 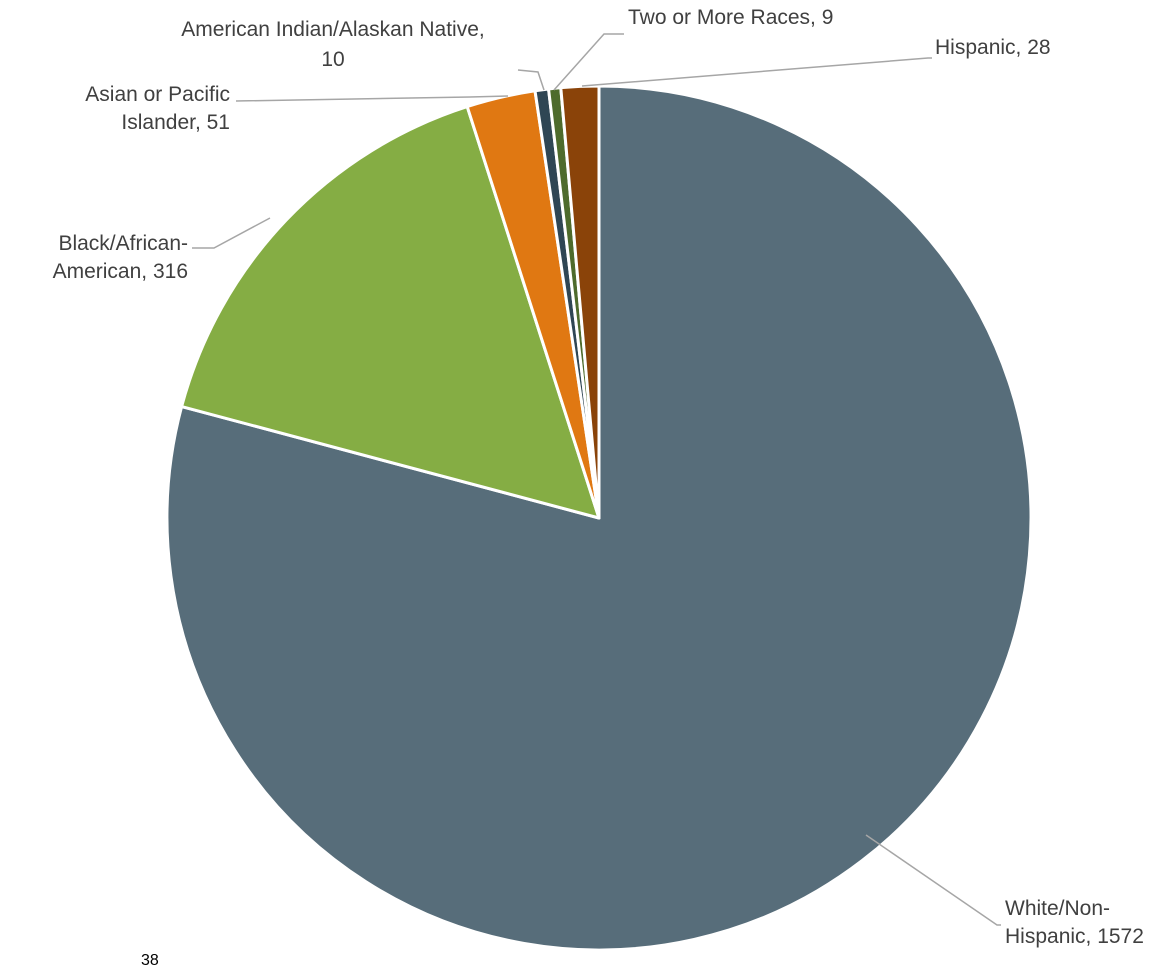 What do you see at coordinates (333, 29) in the screenshot?
I see `data-label-line: American Indian/Alaskan Native,` at bounding box center [333, 29].